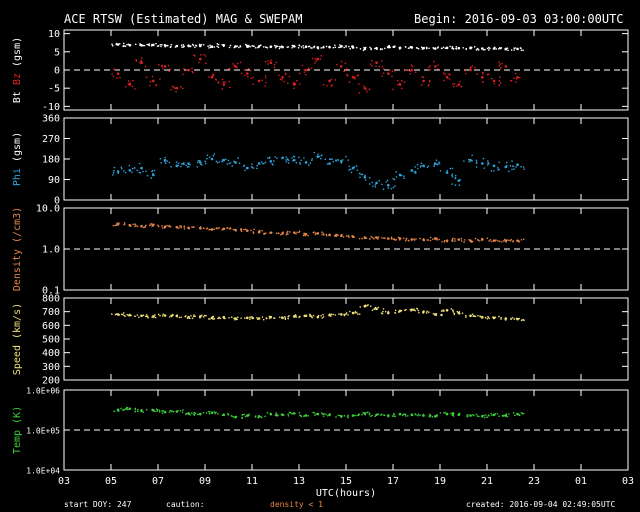 This screenshot has height=512, width=640. Describe the element at coordinates (54, 89) in the screenshot. I see `y-tick-label: -5` at that location.